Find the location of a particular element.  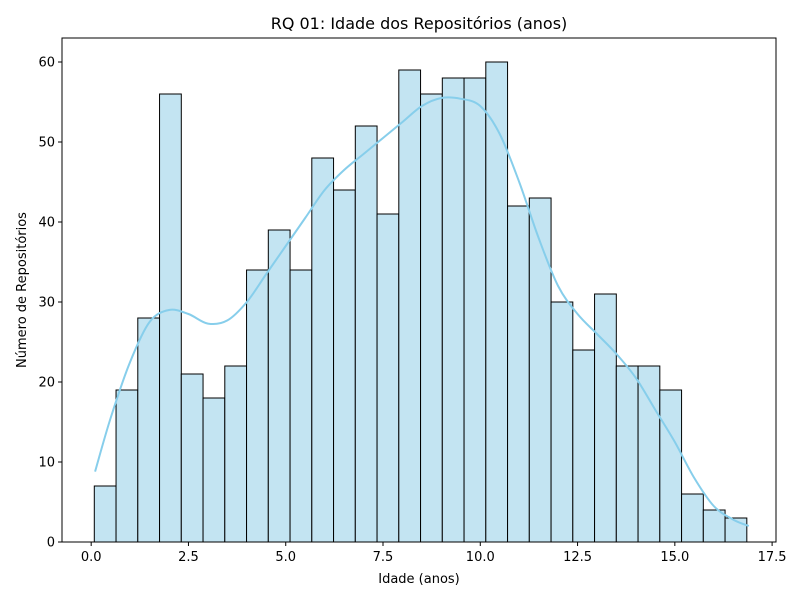

x-axis-ticks: 0.0 2.5 5.0 7.5 10.0 12.5 15.0 17.5 is located at coordinates (434, 553).